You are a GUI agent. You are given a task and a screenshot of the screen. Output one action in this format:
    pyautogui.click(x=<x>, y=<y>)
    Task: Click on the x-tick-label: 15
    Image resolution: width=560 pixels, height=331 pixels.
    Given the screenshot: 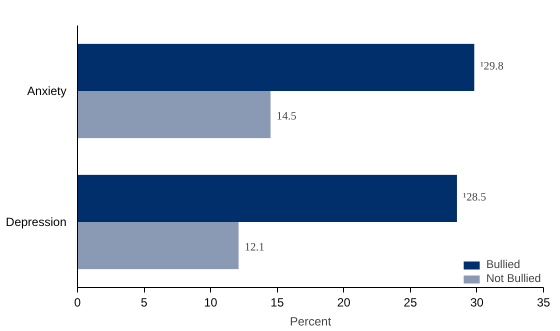 What is the action you would take?
    pyautogui.click(x=277, y=303)
    